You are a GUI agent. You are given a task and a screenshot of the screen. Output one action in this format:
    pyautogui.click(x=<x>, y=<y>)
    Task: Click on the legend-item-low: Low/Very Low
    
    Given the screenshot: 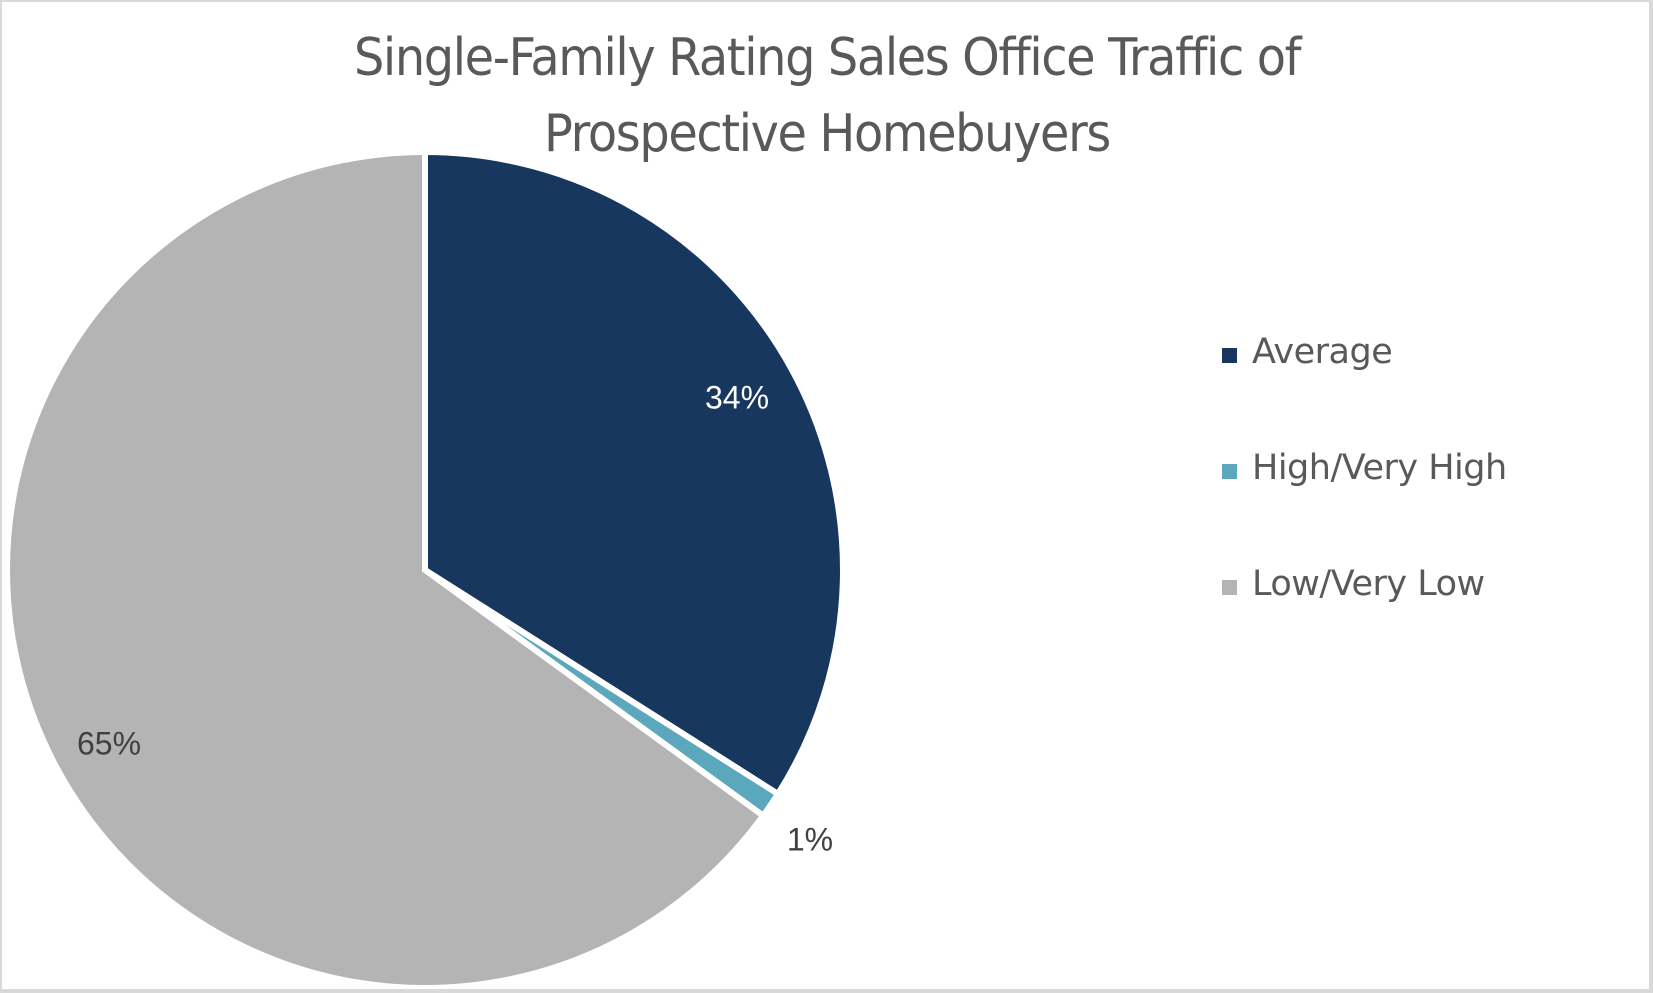 What is the action you would take?
    pyautogui.click(x=1364, y=622)
    